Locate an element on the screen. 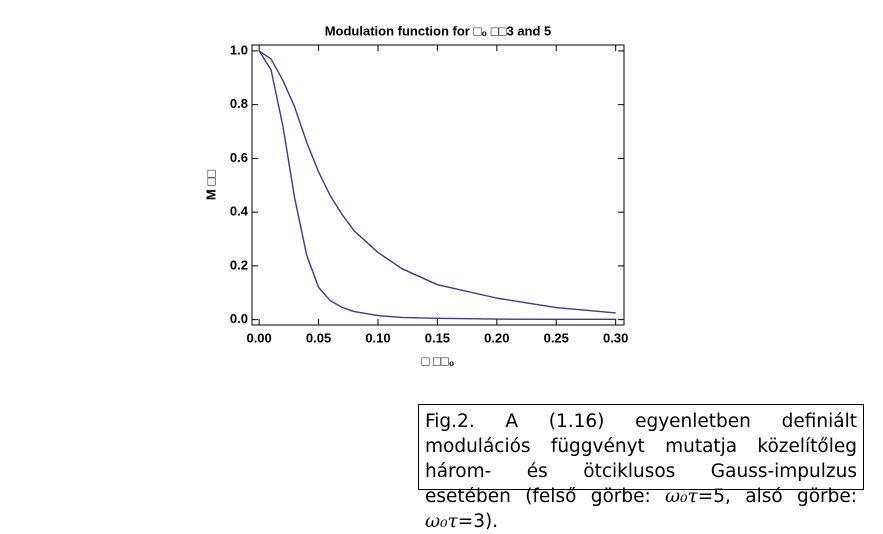 The image size is (883, 534). y-tick-label: 1.0 is located at coordinates (239, 49).